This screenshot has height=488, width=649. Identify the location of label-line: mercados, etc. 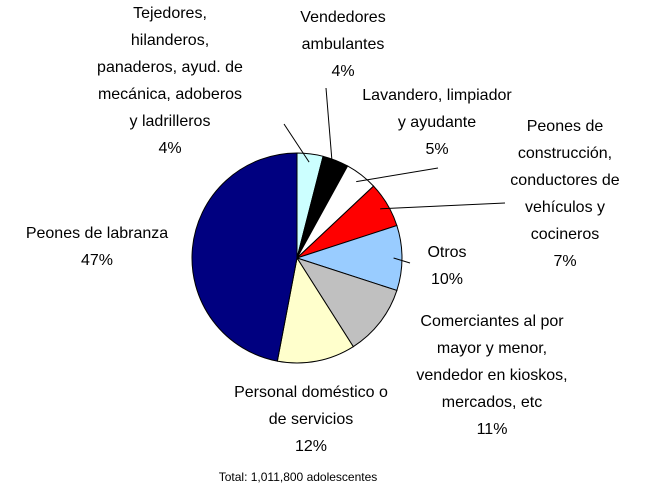
(492, 402).